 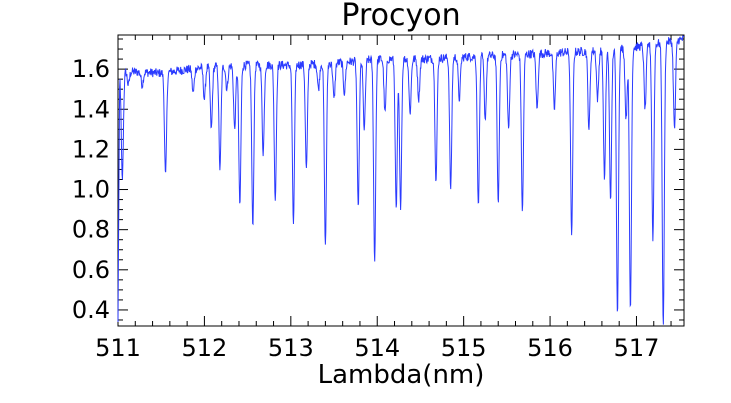 What do you see at coordinates (91, 69) in the screenshot?
I see `y-tick-label: 1.6` at bounding box center [91, 69].